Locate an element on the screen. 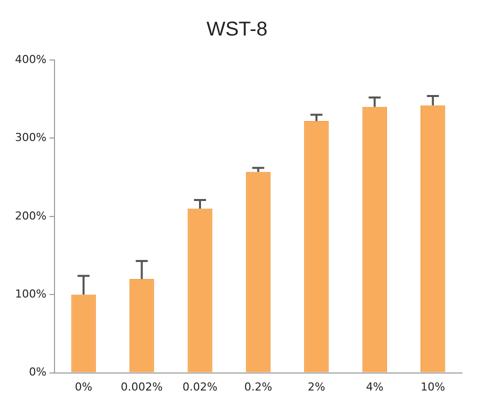 The width and height of the screenshot is (482, 409). x-tick-label: 4% is located at coordinates (375, 387).